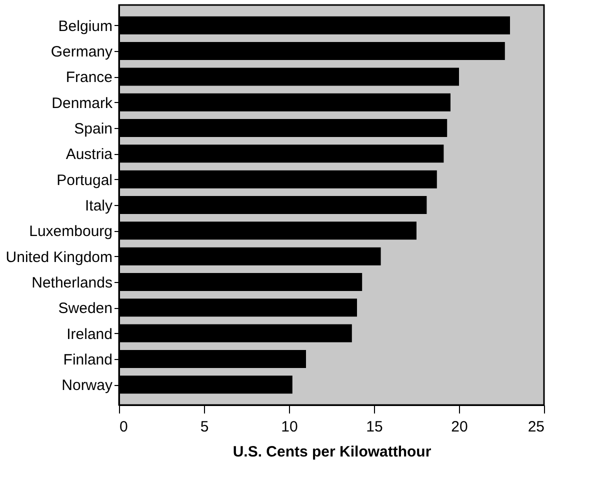  I want to click on y-tick-label: Germany, so click(81, 52).